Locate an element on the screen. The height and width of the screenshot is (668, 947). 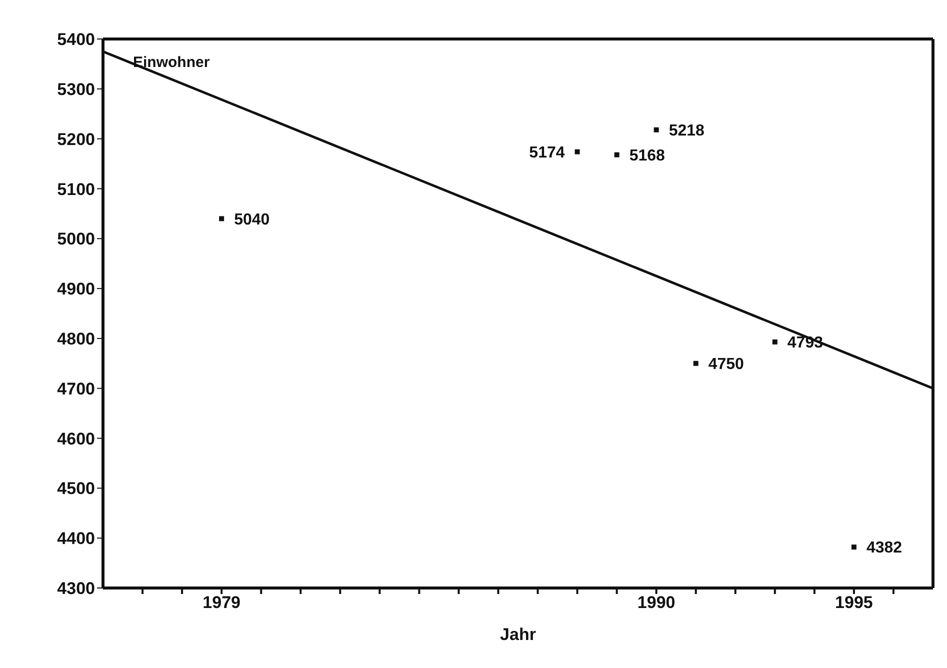
y-axis-title: Einwohner is located at coordinates (171, 62).